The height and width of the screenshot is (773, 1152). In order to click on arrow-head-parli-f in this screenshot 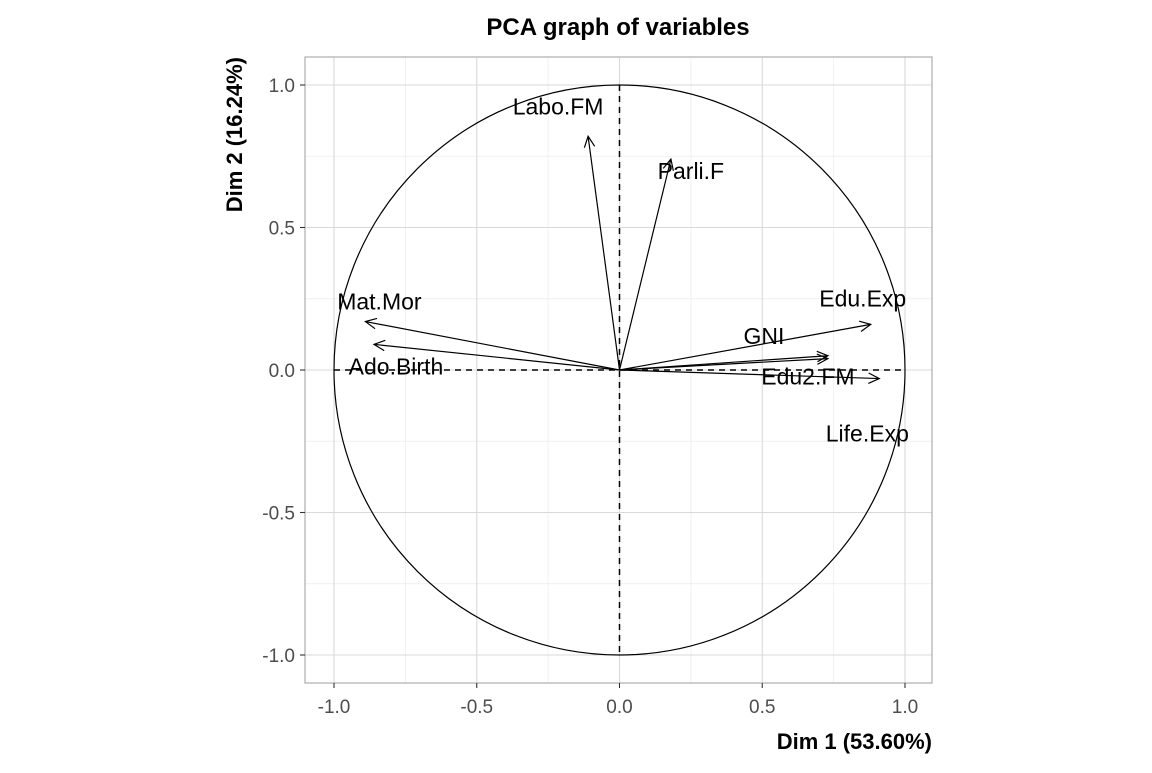, I will do `click(668, 164)`.